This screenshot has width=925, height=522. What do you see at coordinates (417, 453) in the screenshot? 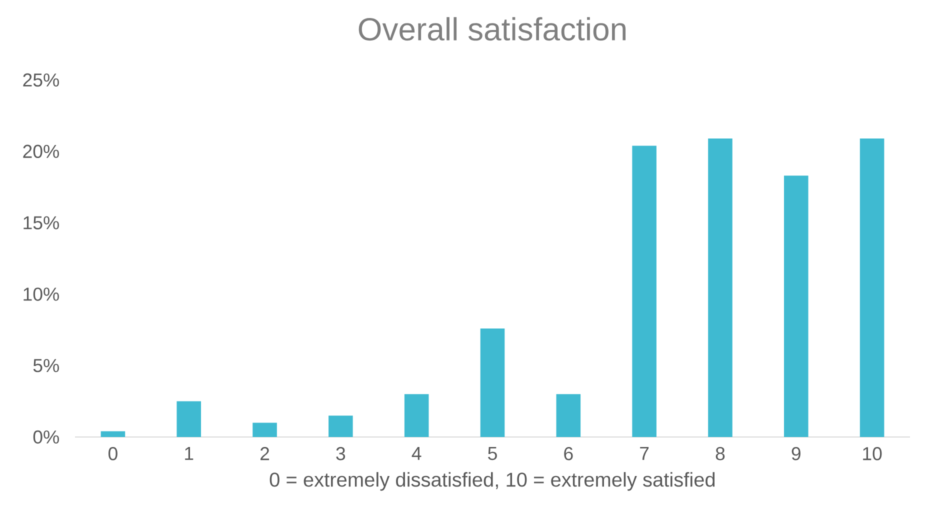
I see `x-tick-label: 4` at bounding box center [417, 453].